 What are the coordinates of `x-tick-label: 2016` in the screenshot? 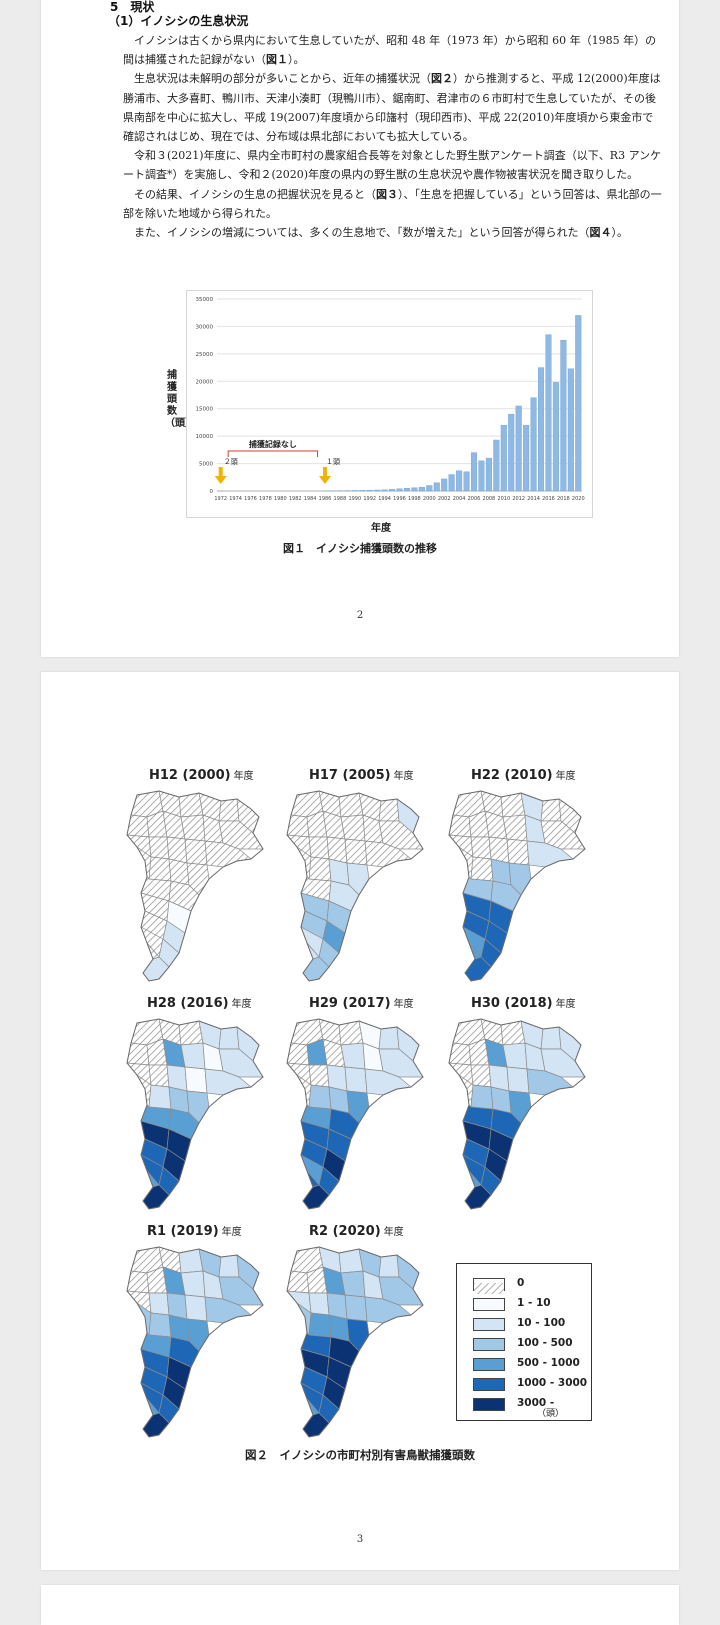 It's located at (548, 499).